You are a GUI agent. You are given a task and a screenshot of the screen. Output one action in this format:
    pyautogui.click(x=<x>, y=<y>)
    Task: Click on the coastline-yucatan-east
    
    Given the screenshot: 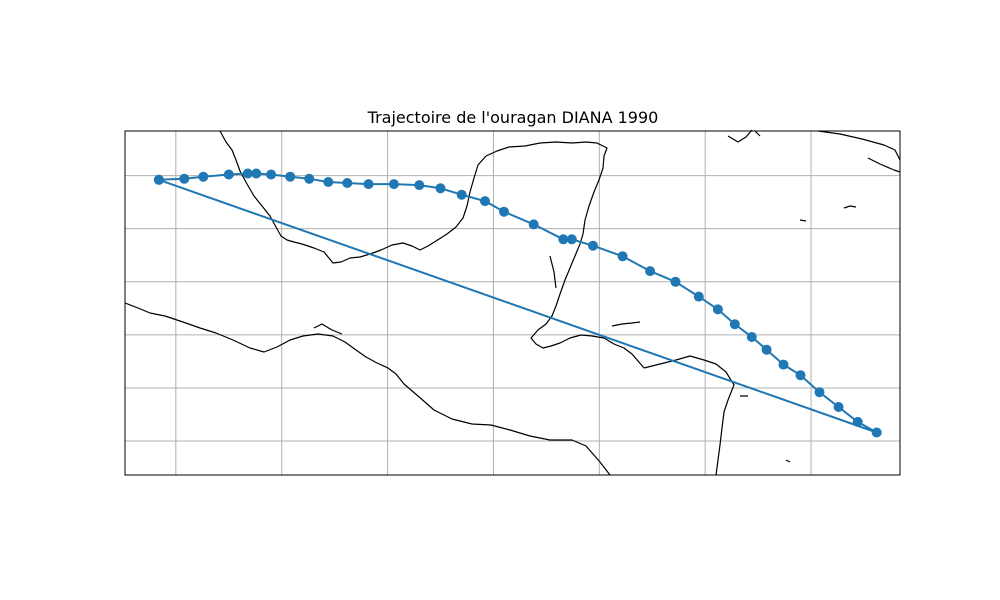 What is the action you would take?
    pyautogui.click(x=587, y=306)
    